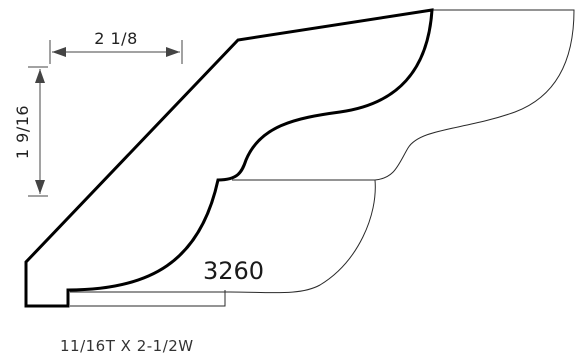 The image size is (579, 358). I want to click on height-arrow-top, so click(40, 76).